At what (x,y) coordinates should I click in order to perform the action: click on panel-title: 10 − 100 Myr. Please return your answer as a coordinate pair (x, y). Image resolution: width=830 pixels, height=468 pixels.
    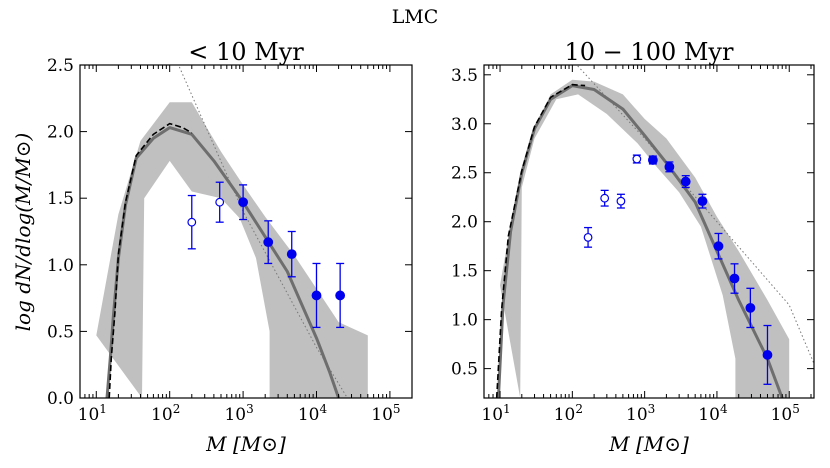
    Looking at the image, I should click on (649, 52).